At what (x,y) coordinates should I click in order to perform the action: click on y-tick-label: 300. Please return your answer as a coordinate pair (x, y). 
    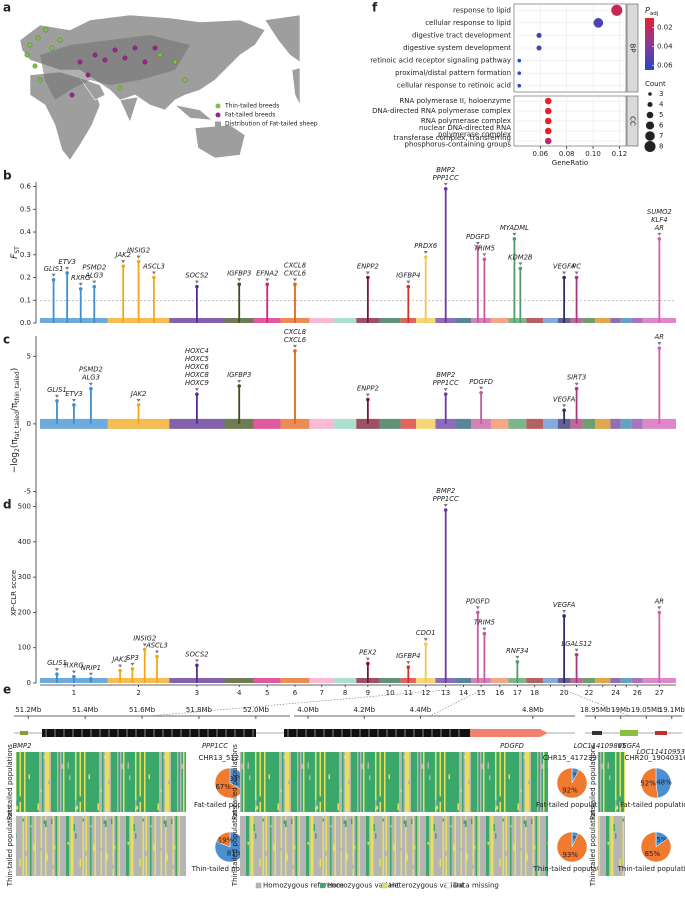
    Looking at the image, I should click on (24, 577).